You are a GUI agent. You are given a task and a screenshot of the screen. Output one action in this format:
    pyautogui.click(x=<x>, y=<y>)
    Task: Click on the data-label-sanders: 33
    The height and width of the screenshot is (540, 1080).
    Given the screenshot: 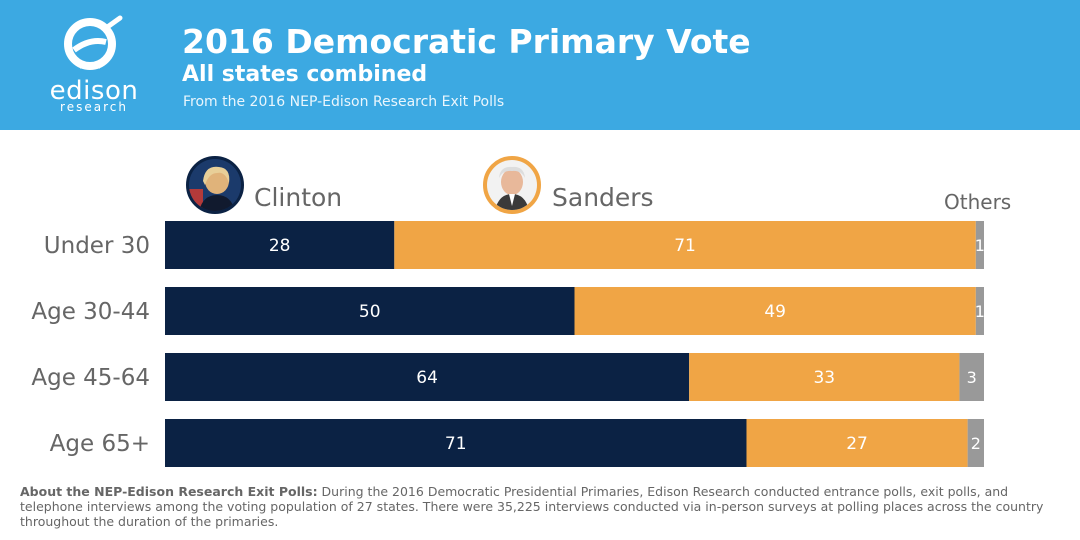 What is the action you would take?
    pyautogui.click(x=824, y=378)
    